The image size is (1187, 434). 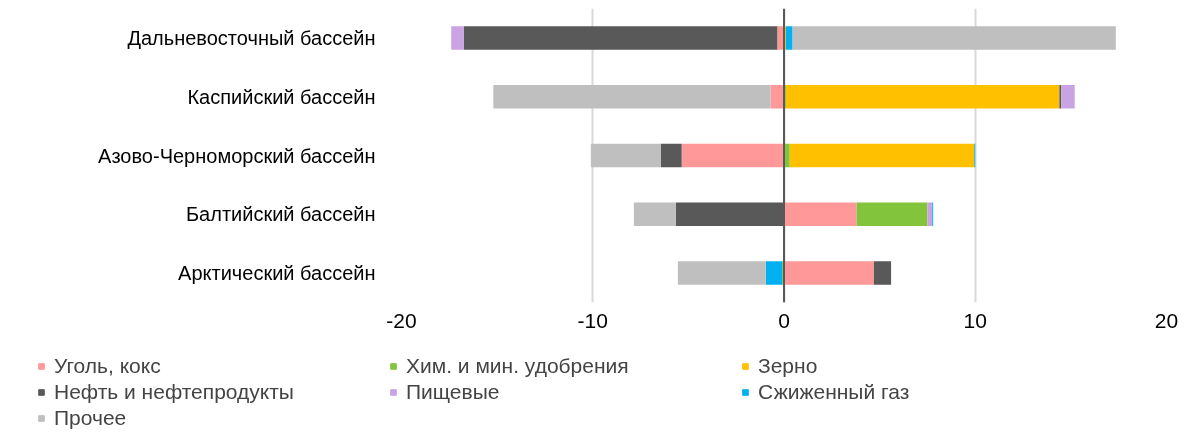 I want to click on y-tick-label: Каспийский бассейн, so click(x=281, y=96).